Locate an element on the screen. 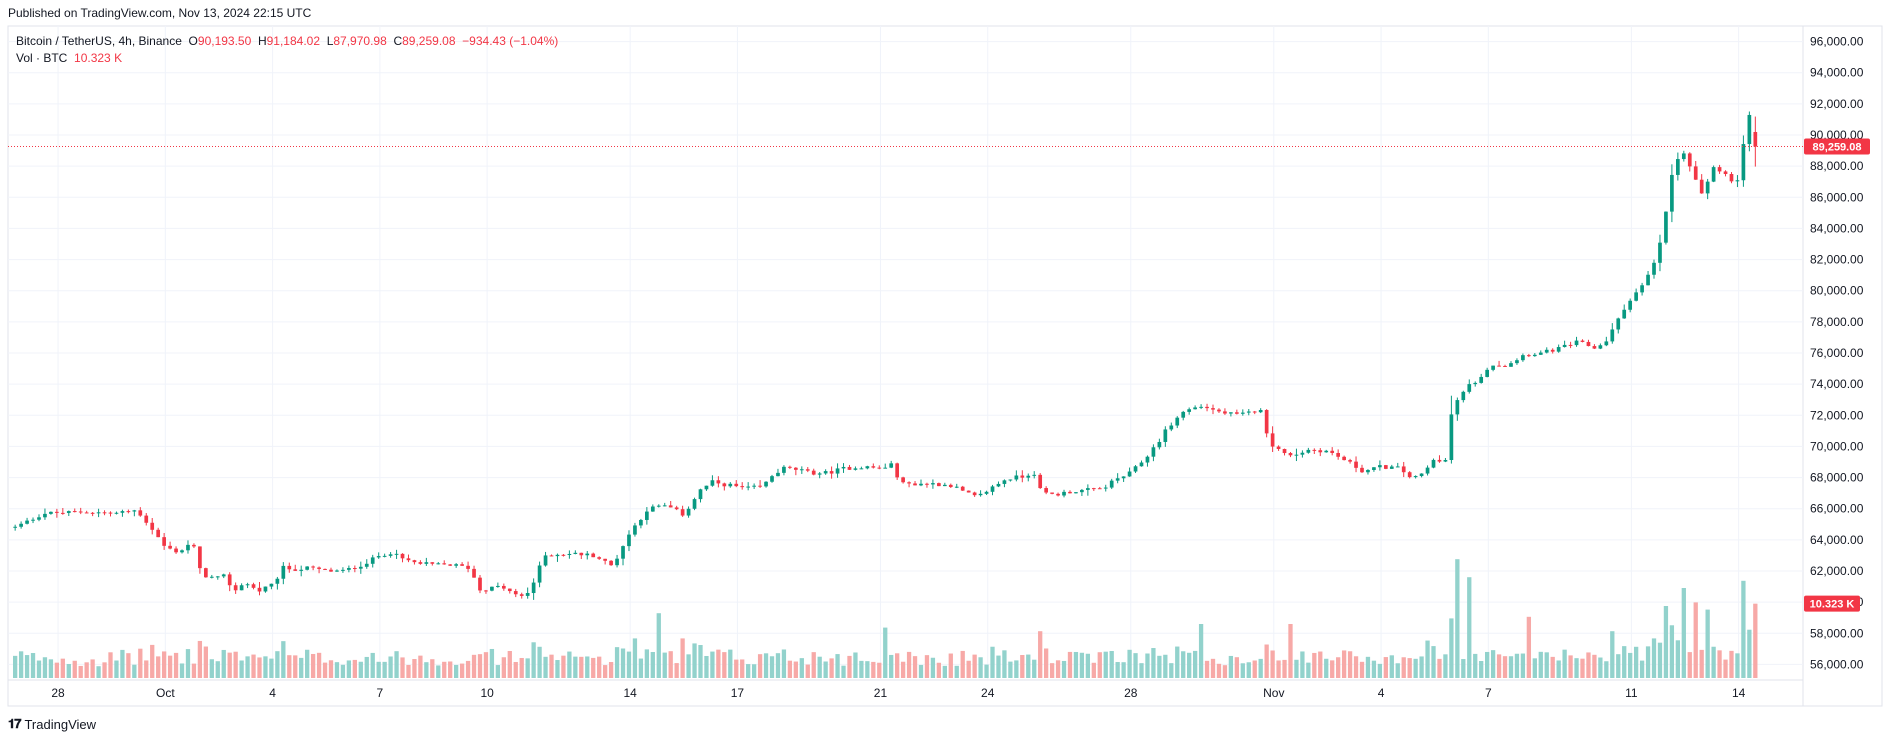 The height and width of the screenshot is (742, 1883). time-axis: 28 Oct 4 7 10 14 17 21 24 28 Nov 4 7 11 14 is located at coordinates (898, 693).